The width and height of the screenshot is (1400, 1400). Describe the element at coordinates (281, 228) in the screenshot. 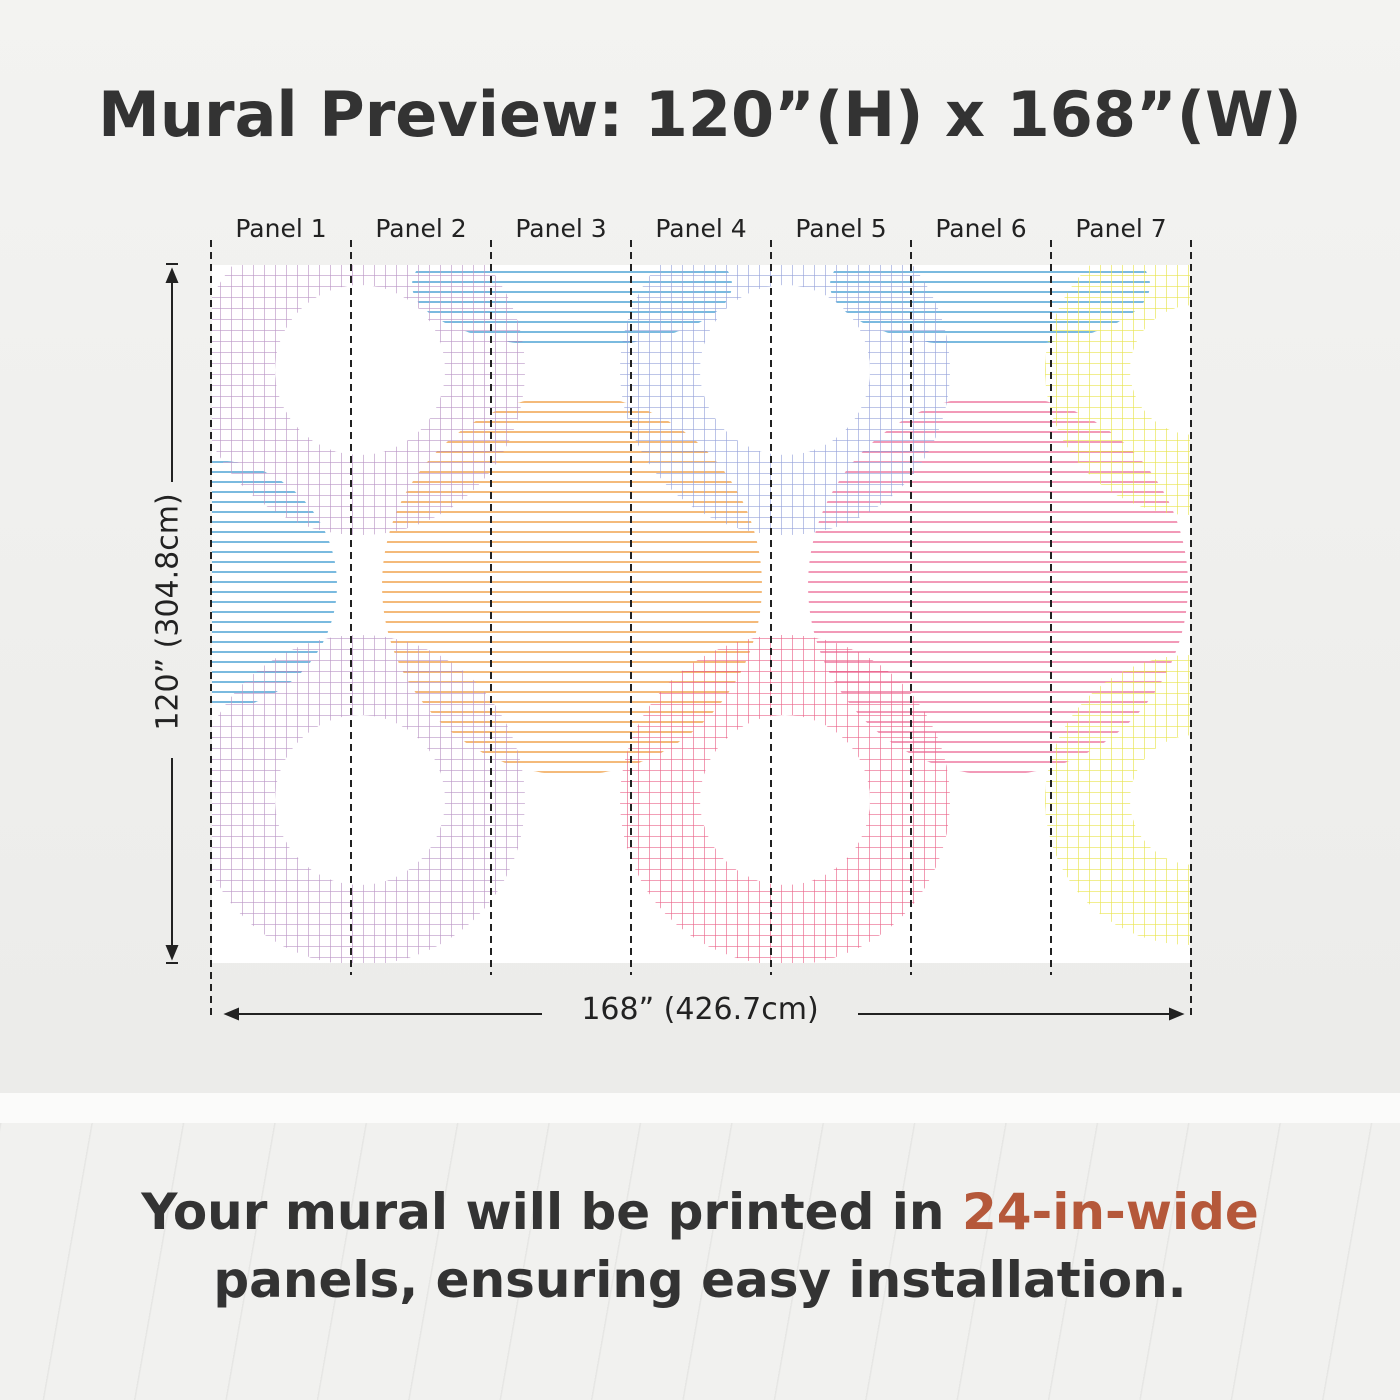

I see `panel-label: Panel 1` at that location.